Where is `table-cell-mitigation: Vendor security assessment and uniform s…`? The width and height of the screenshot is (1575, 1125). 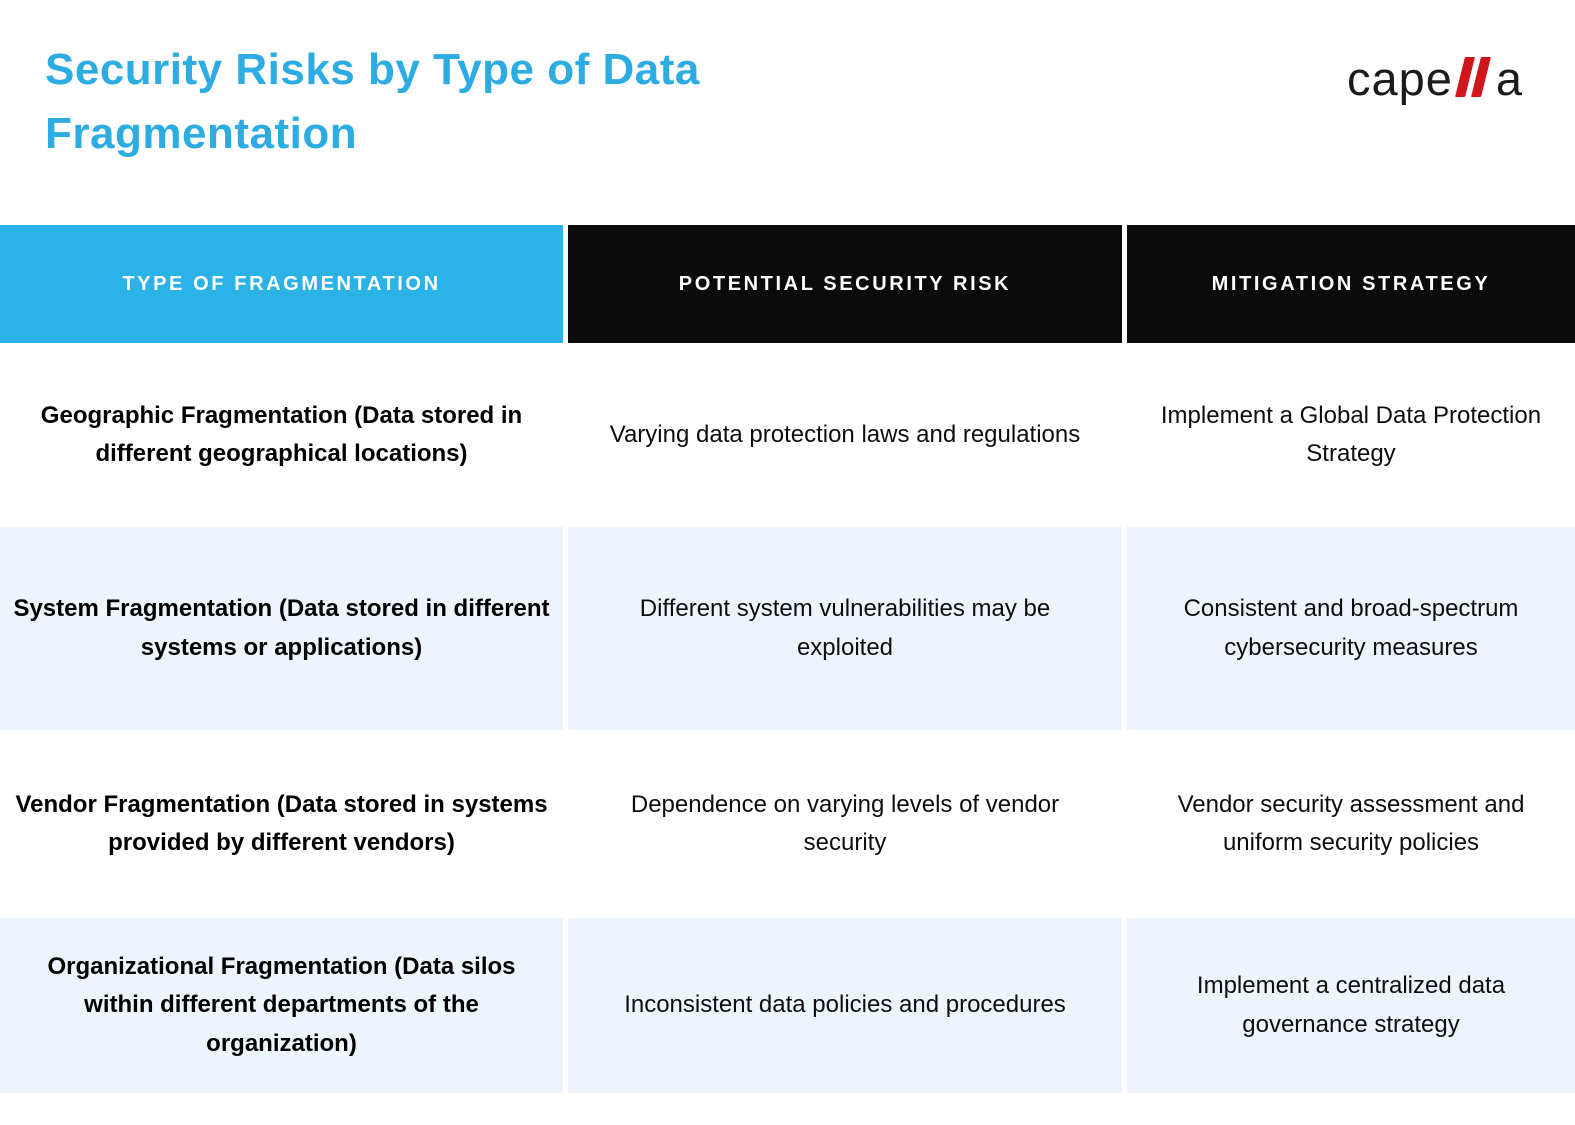 table-cell-mitigation: Vendor security assessment and uniform s… is located at coordinates (1351, 824).